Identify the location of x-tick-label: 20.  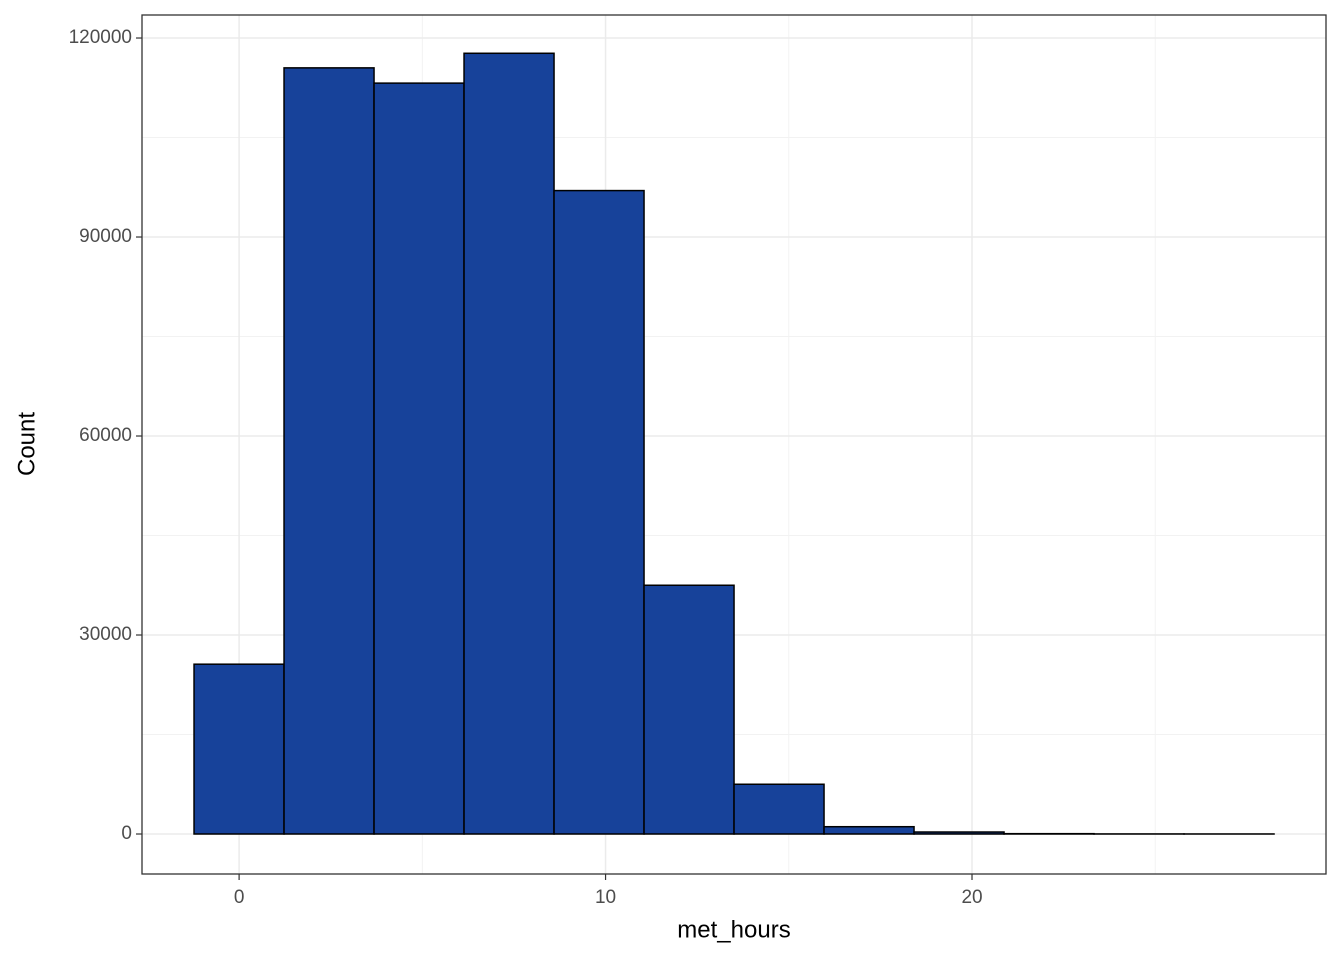
(971, 897).